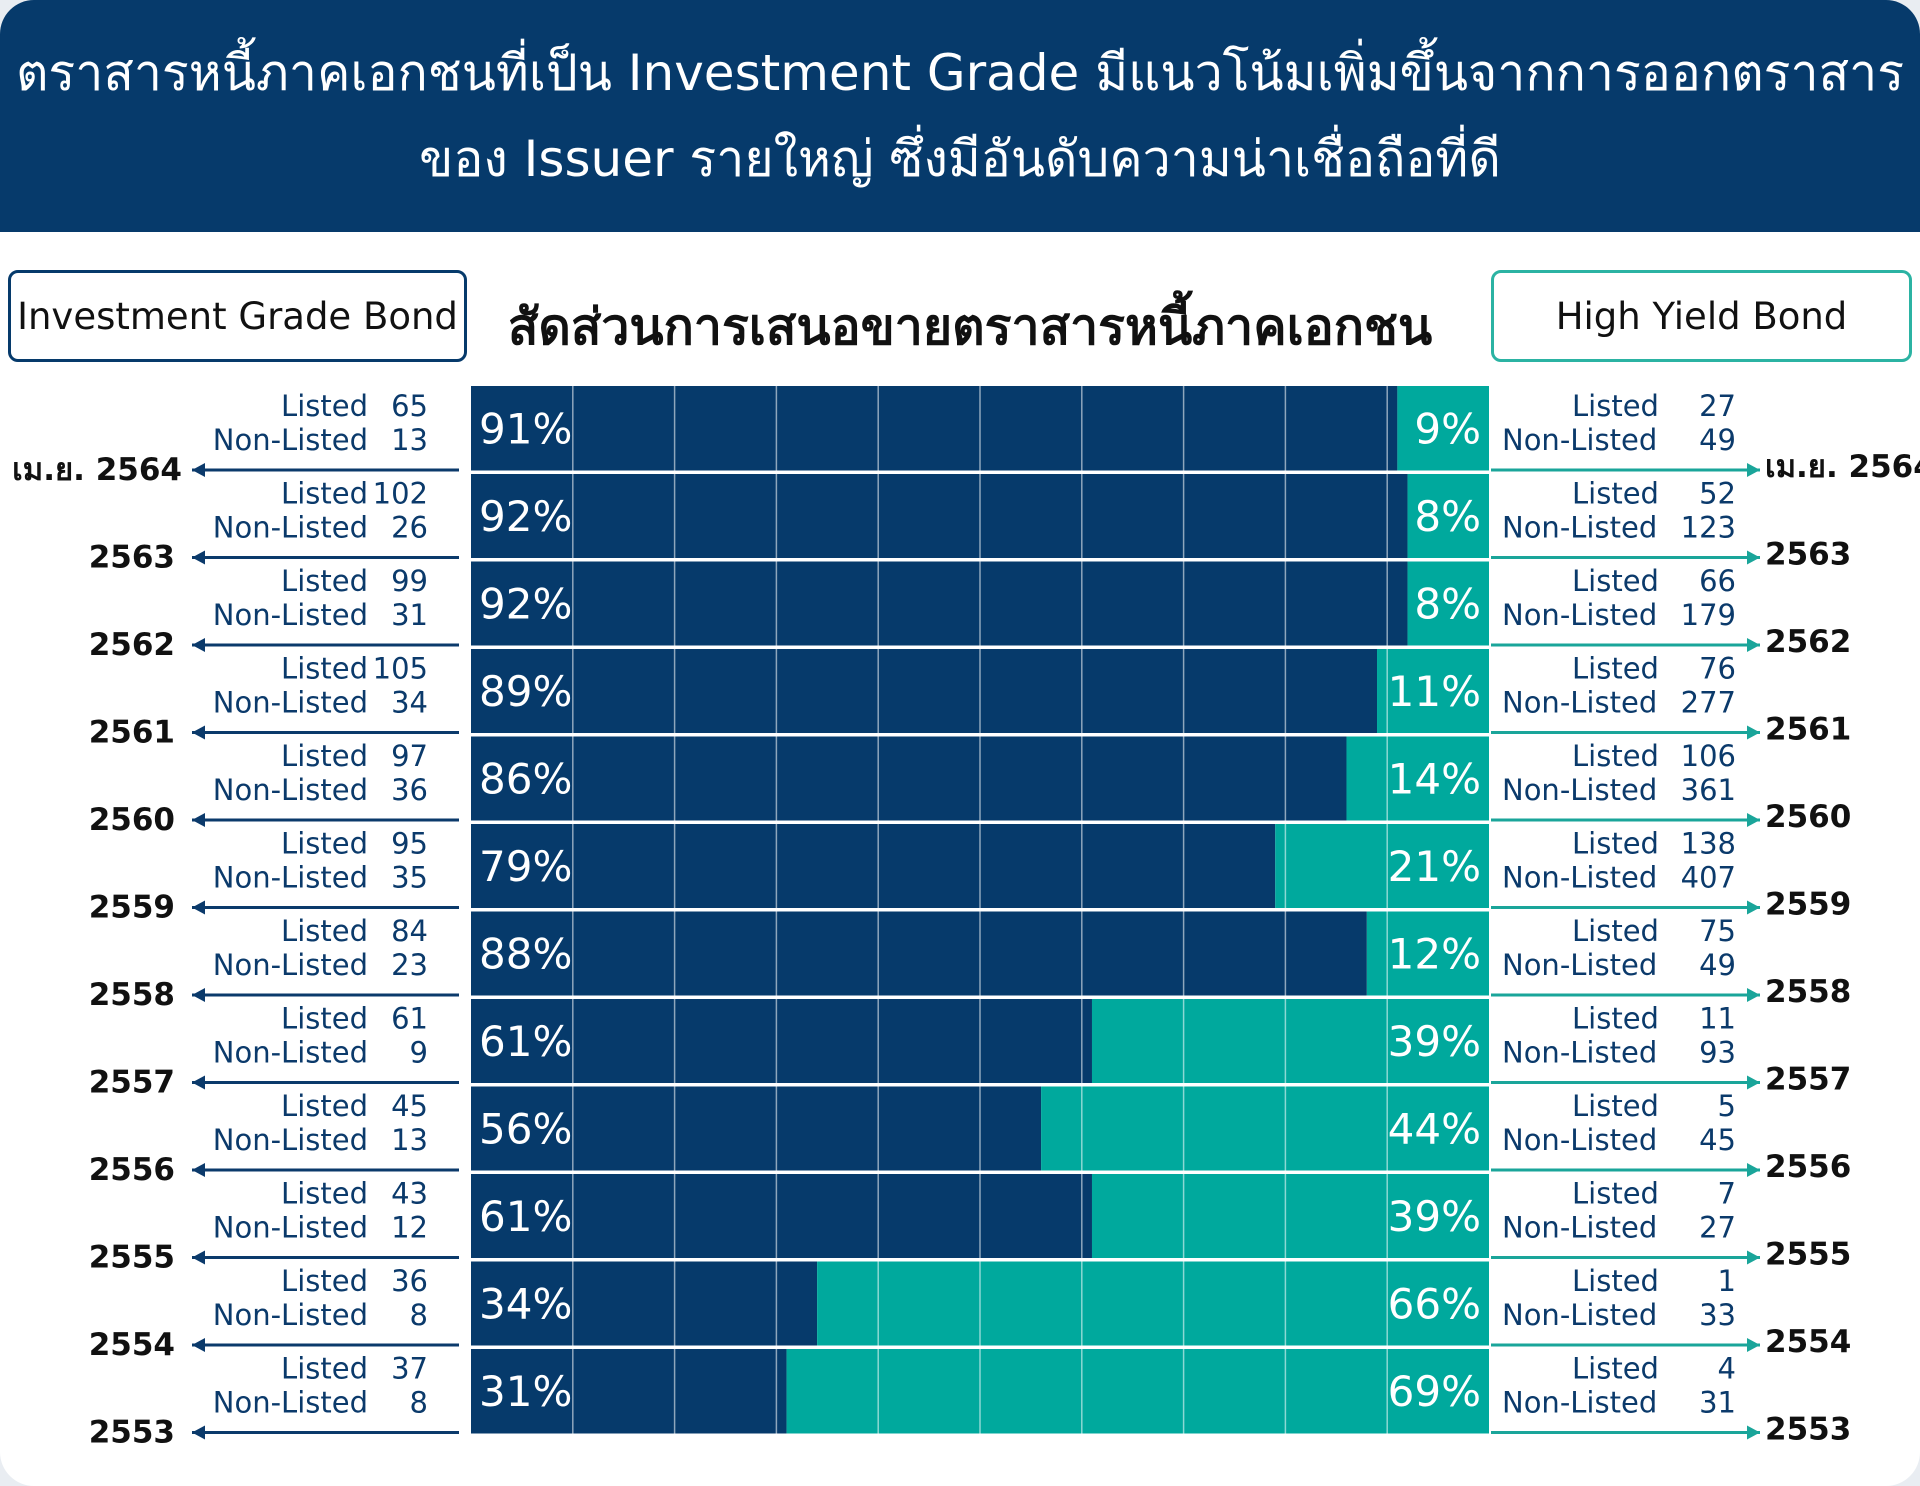 The height and width of the screenshot is (1486, 1920). I want to click on category-label-left: เม.ย. 2564, so click(97, 470).